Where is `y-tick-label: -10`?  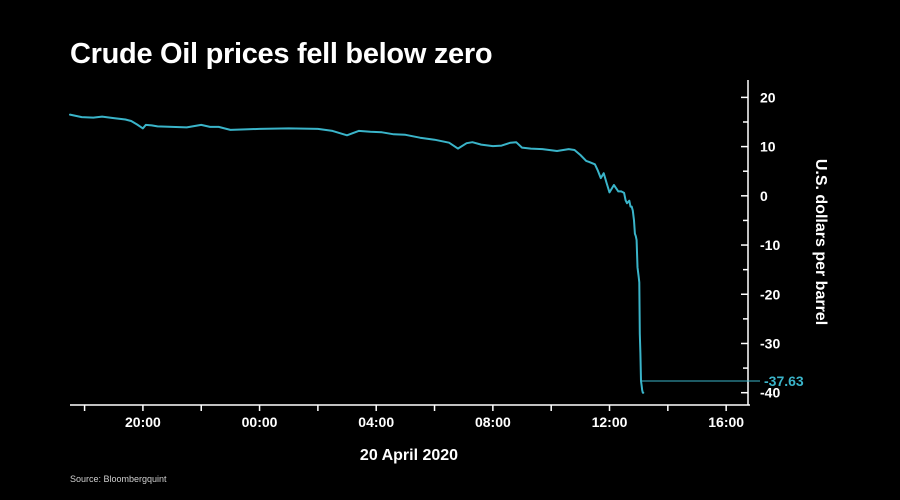
y-tick-label: -10 is located at coordinates (770, 245).